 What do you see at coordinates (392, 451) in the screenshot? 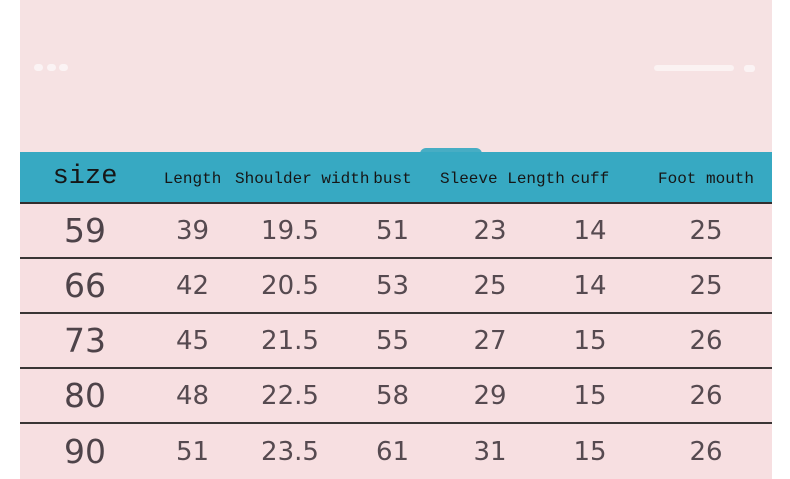
I see `value-cell: 61` at bounding box center [392, 451].